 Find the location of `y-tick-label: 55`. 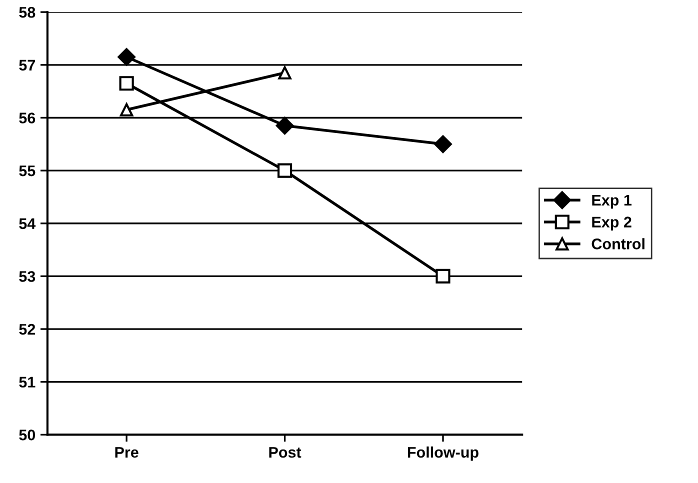

y-tick-label: 55 is located at coordinates (27, 171).